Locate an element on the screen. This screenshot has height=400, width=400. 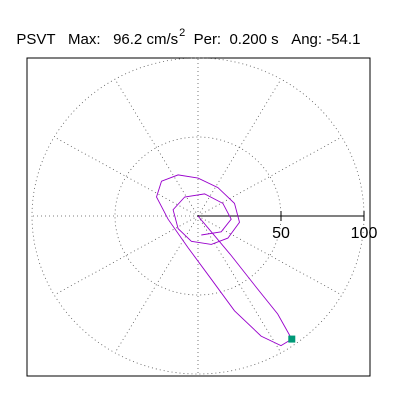
title-period-value: 0.200 s is located at coordinates (254, 39).